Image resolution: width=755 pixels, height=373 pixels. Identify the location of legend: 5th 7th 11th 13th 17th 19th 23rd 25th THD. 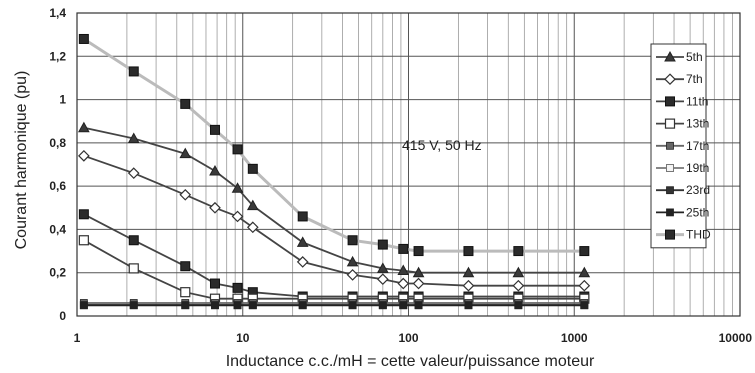
(680, 146).